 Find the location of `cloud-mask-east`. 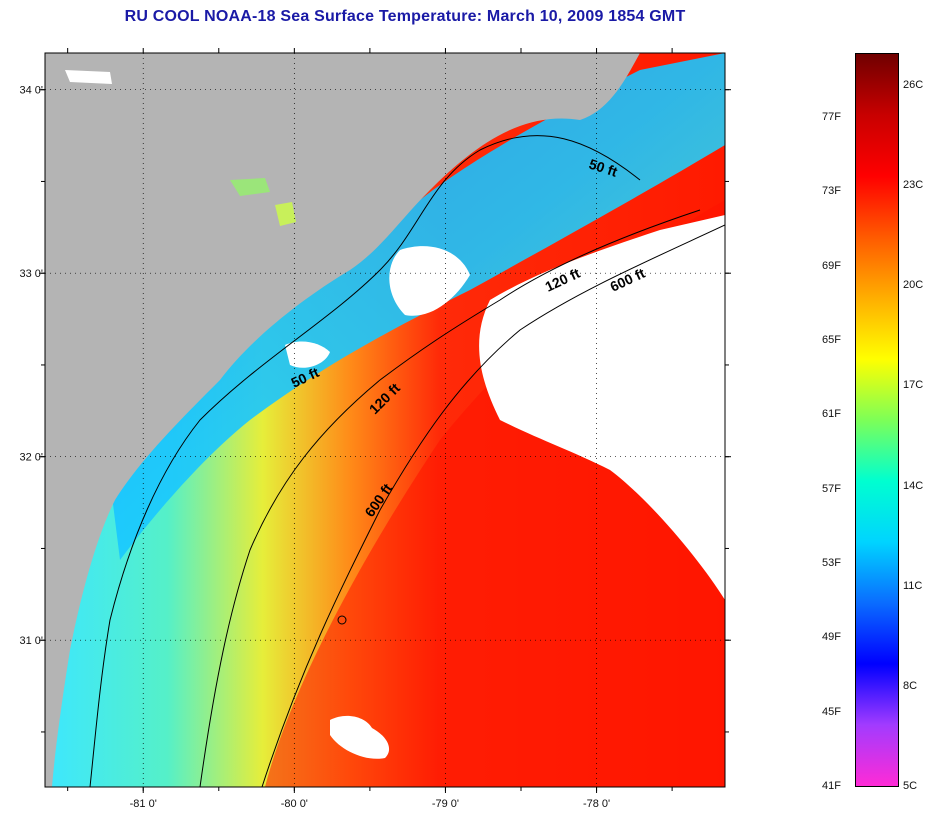

cloud-mask-east is located at coordinates (602, 407).